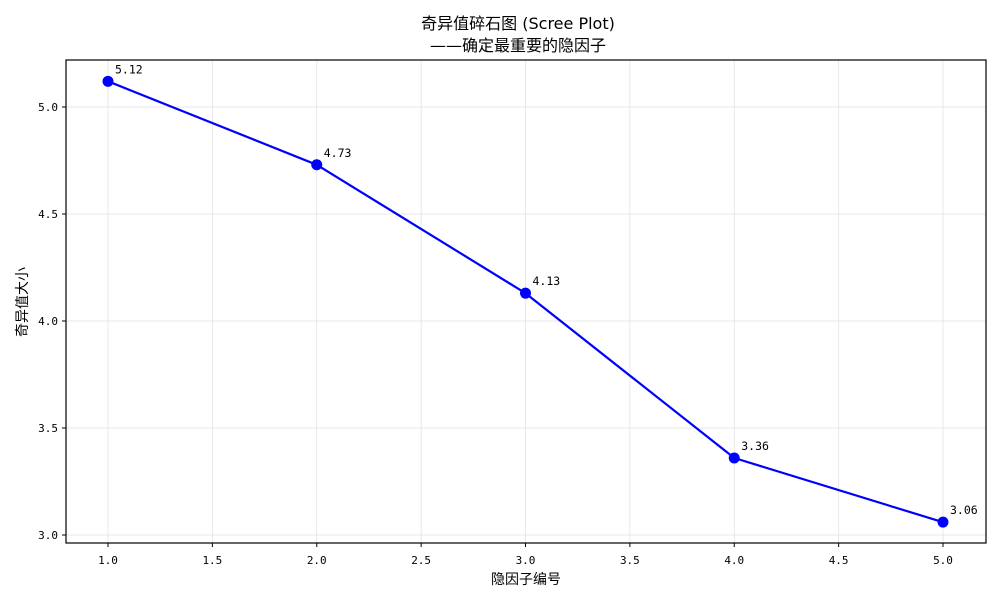 The height and width of the screenshot is (600, 1000). What do you see at coordinates (964, 510) in the screenshot?
I see `data-point-label: 3.06` at bounding box center [964, 510].